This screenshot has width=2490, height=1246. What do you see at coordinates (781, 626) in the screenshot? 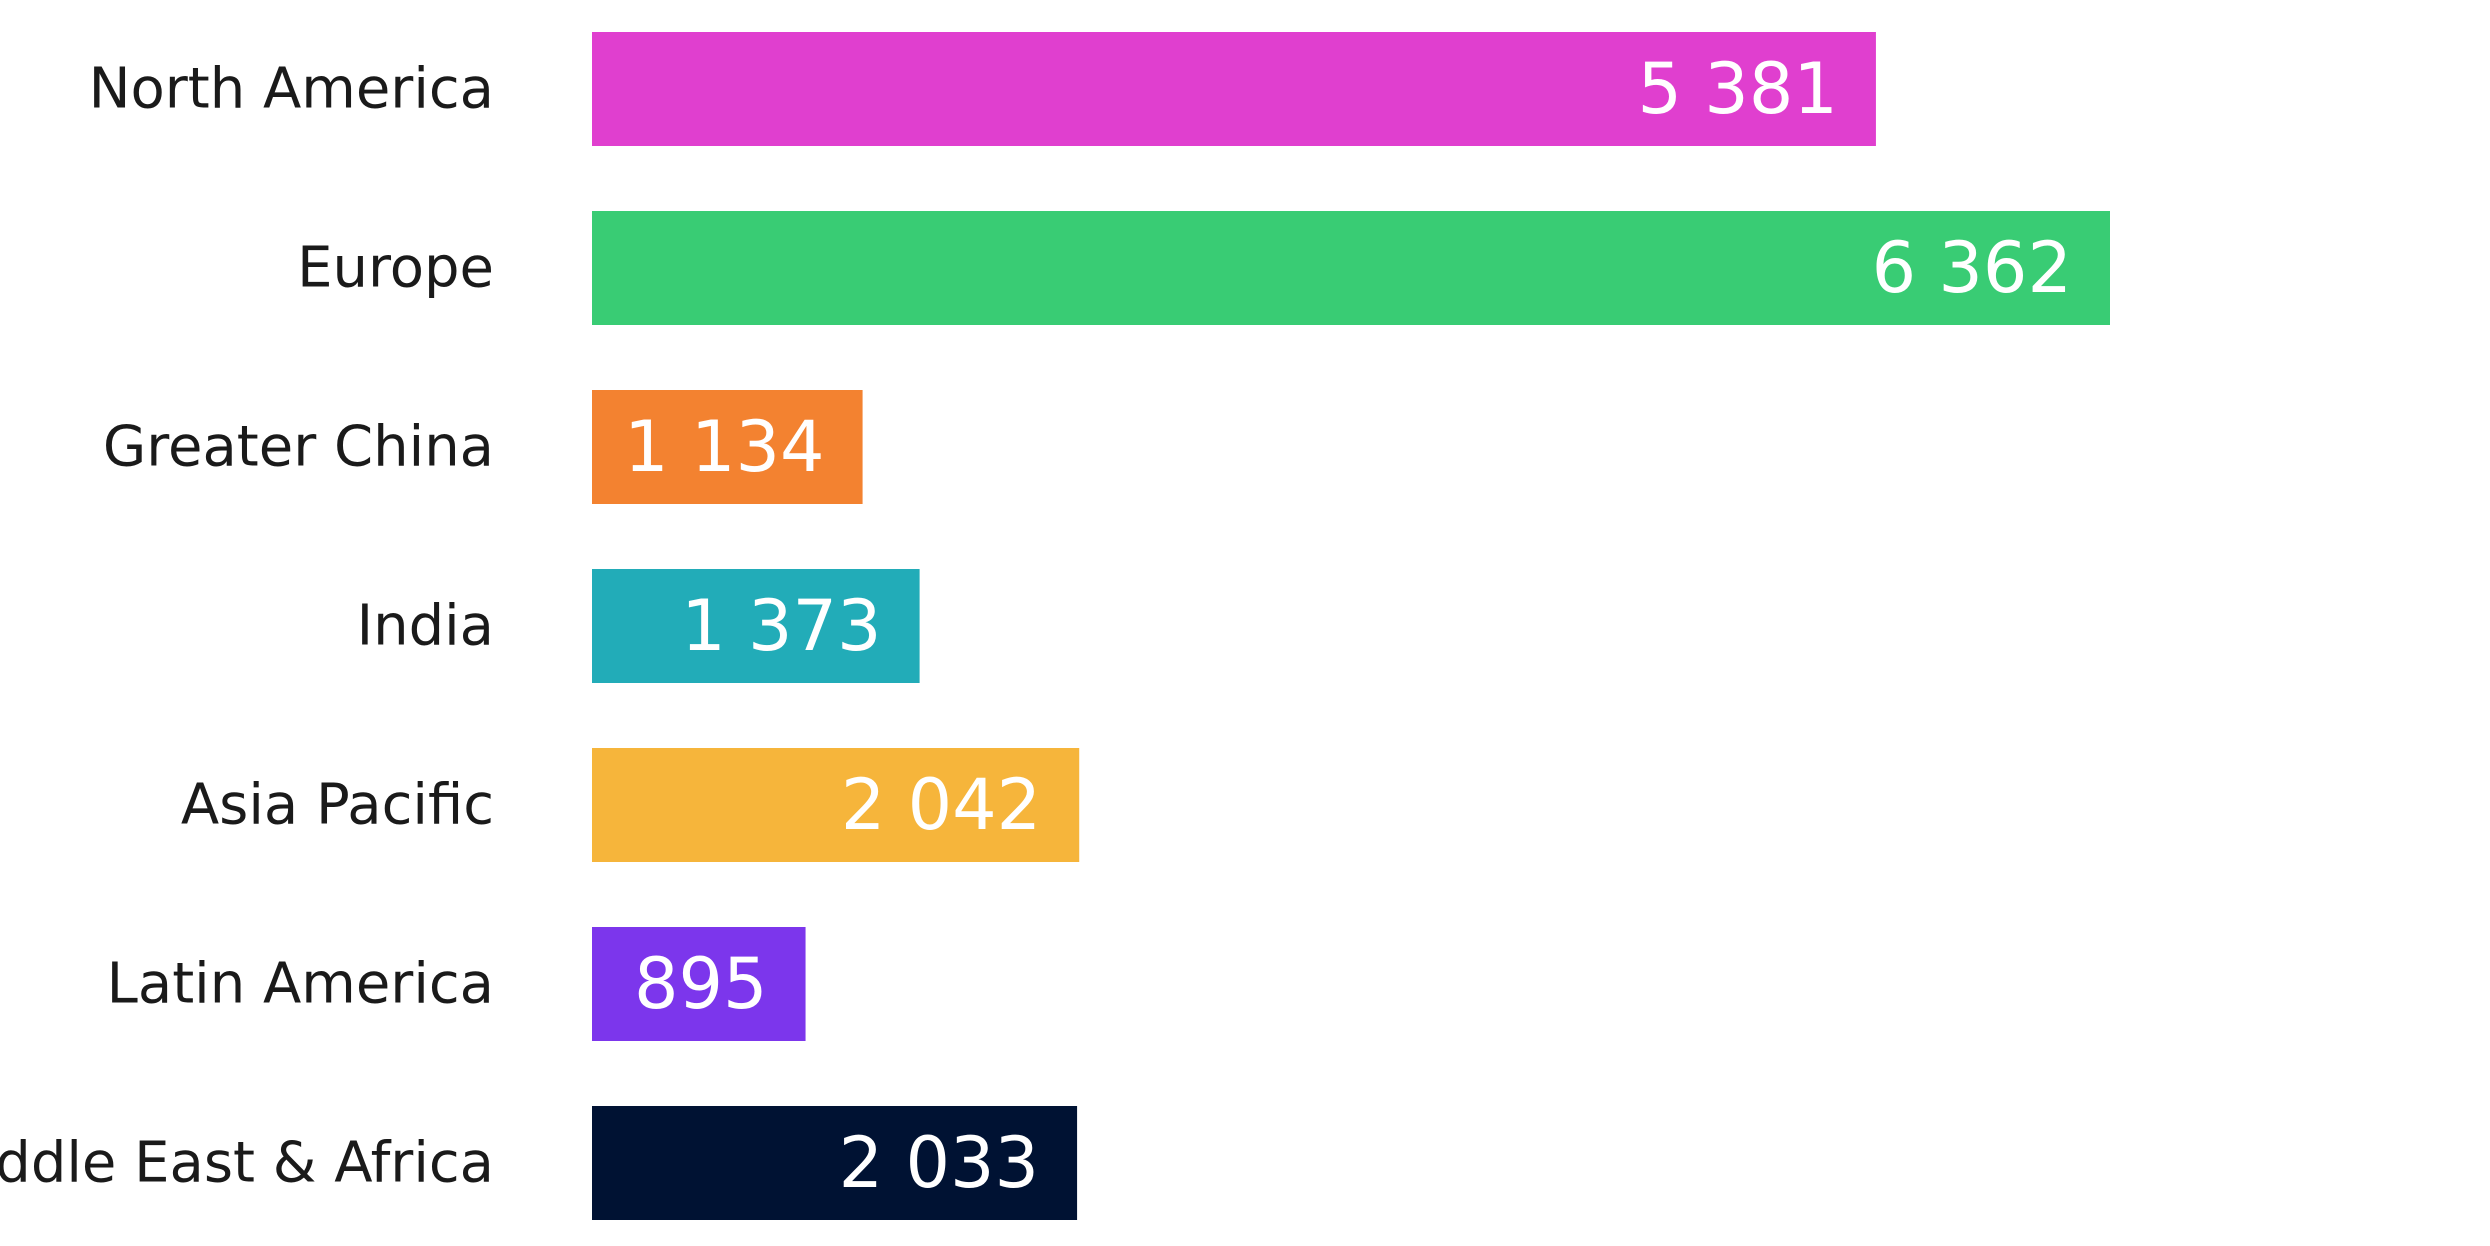
I see `value-label-india: 1 373` at bounding box center [781, 626].